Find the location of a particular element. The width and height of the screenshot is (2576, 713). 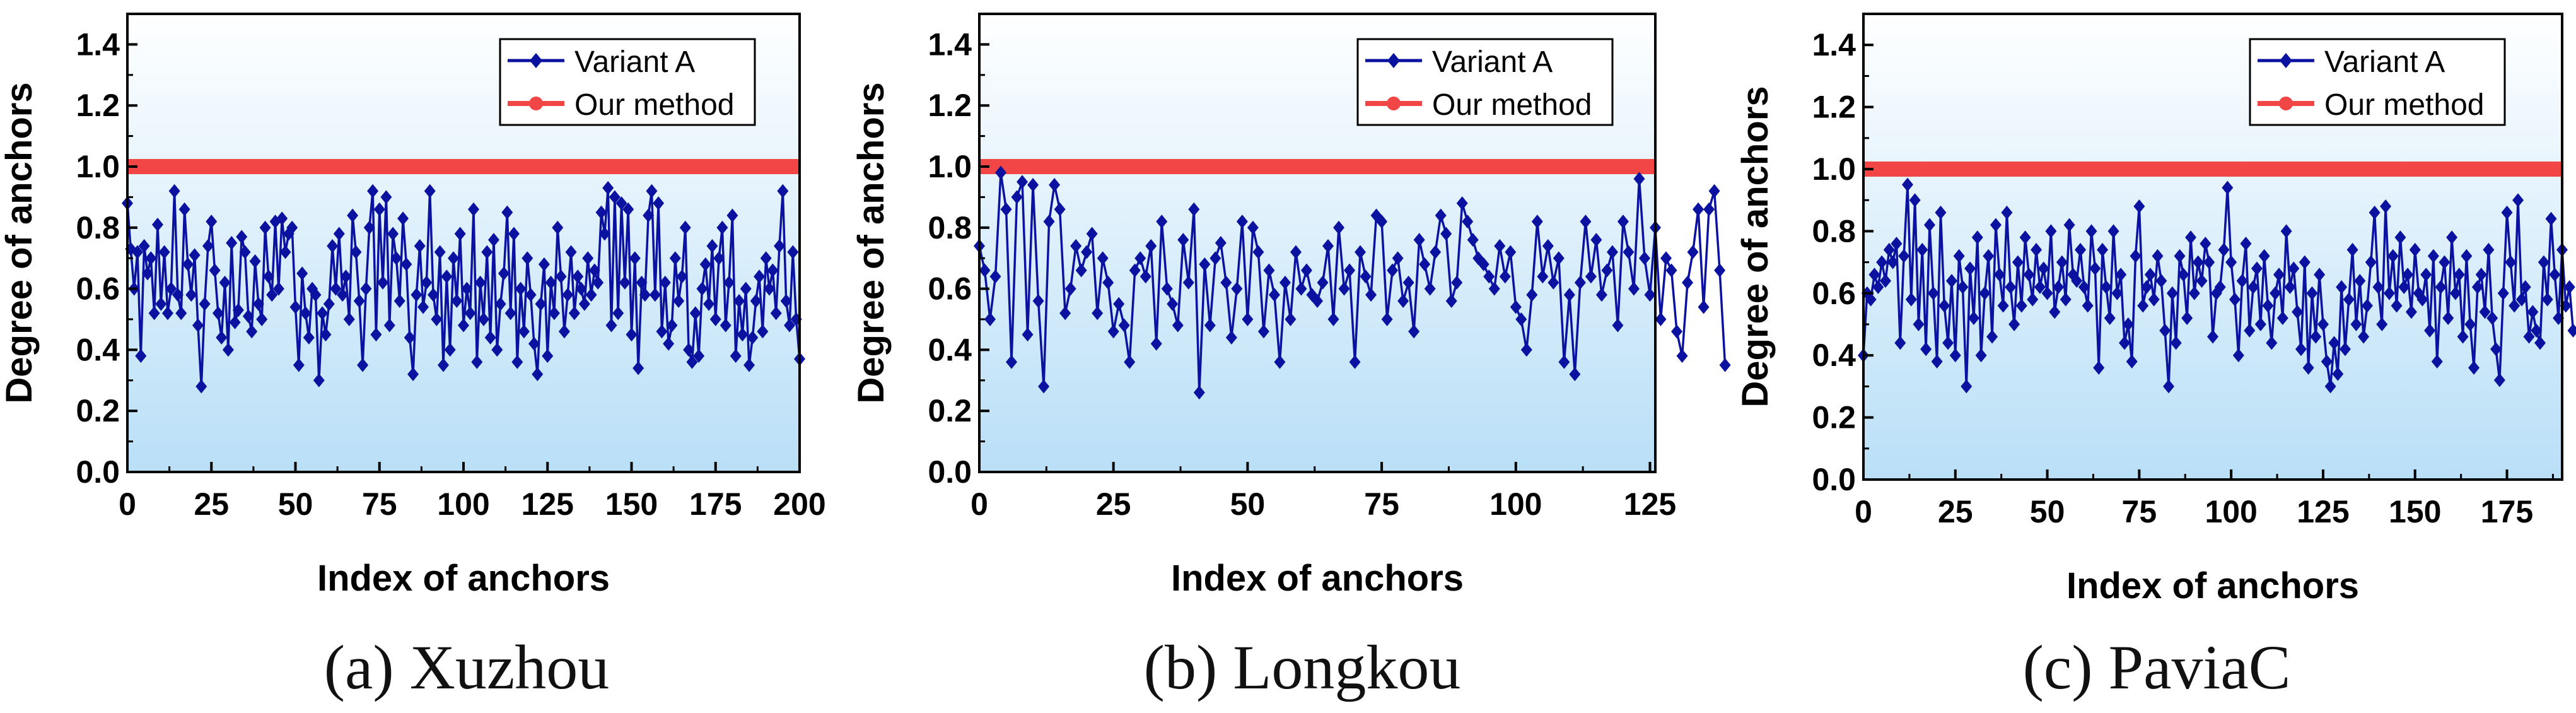

x-tick-label: 100 is located at coordinates (1516, 504).